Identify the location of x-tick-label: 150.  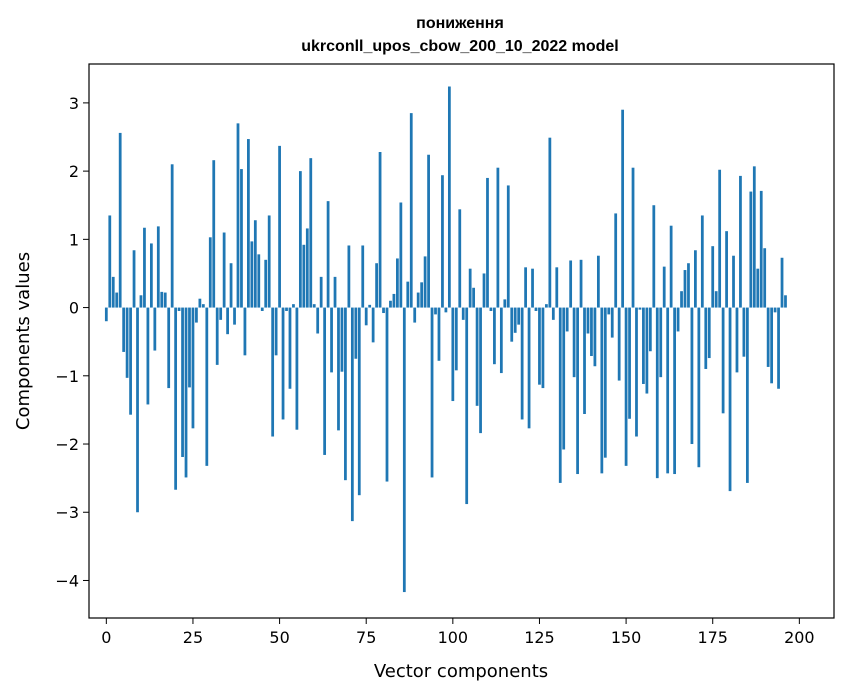
(626, 637).